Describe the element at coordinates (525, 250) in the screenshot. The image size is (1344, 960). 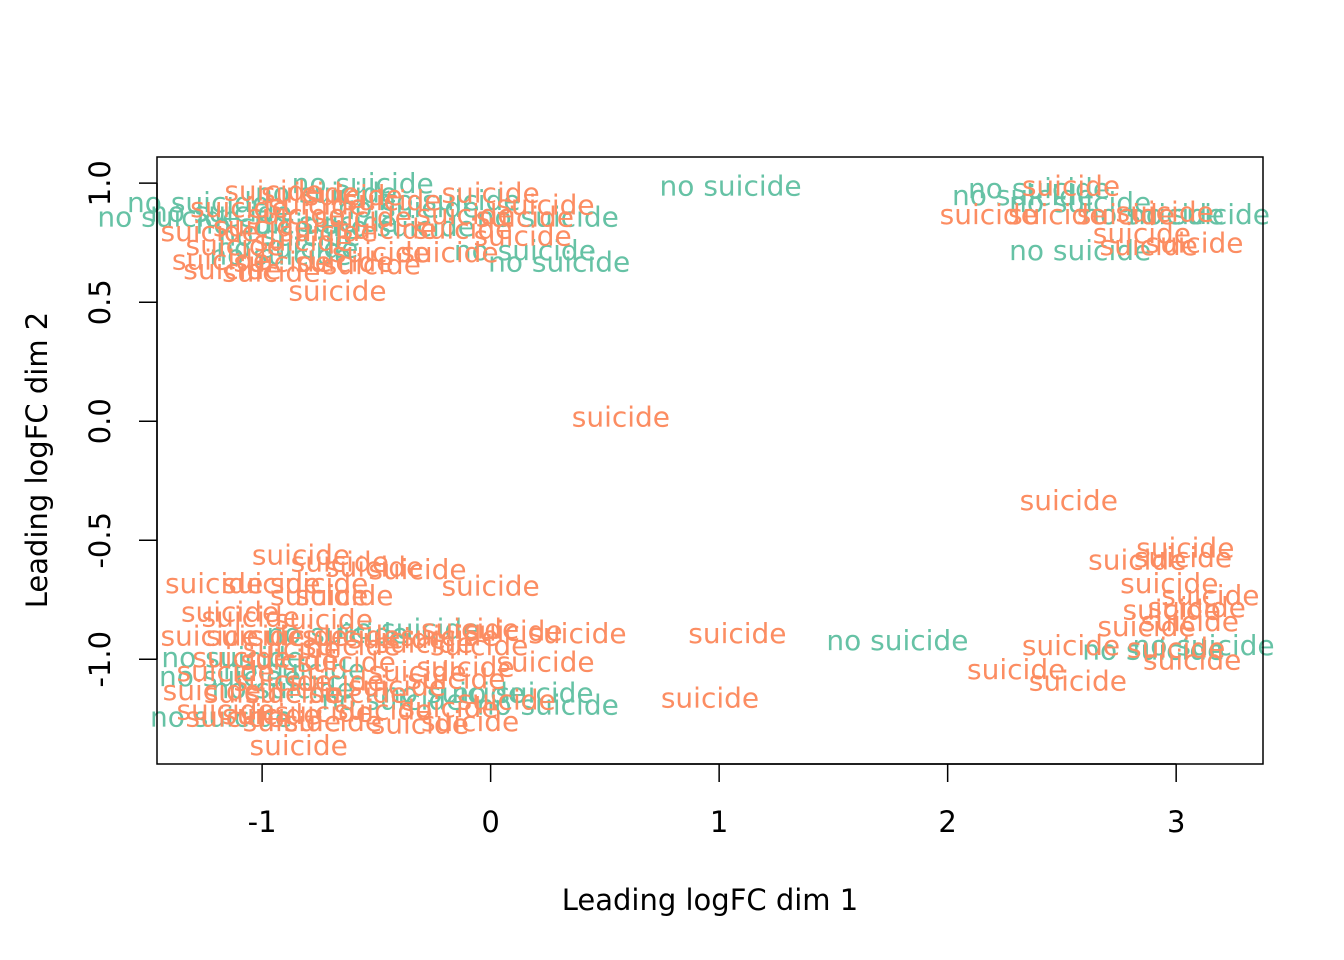
I see `point-label-no-suicide-14: no suicide` at that location.